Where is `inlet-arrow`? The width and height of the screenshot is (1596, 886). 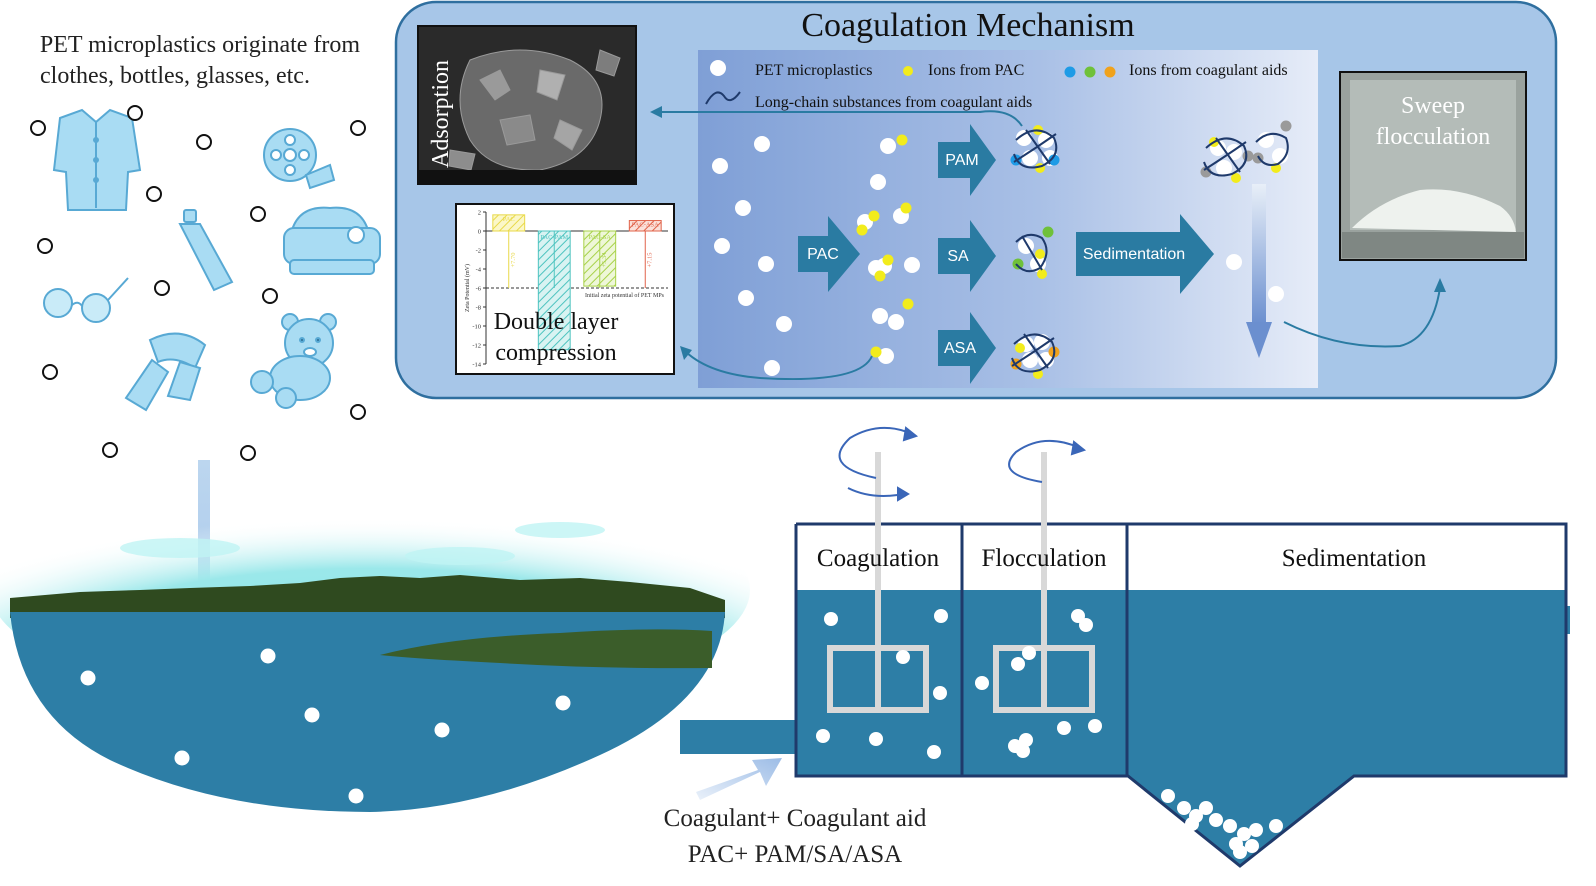
inlet-arrow is located at coordinates (739, 779).